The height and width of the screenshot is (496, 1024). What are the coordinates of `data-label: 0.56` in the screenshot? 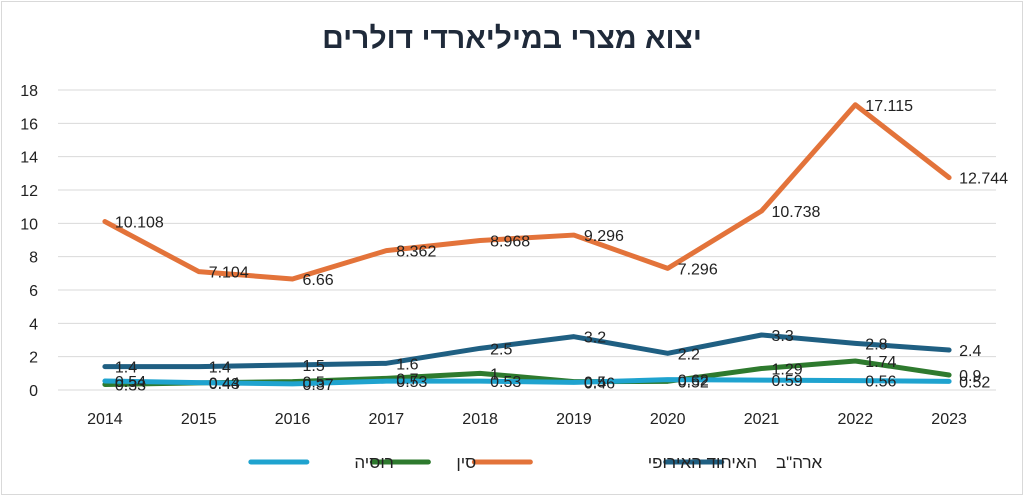 It's located at (880, 382).